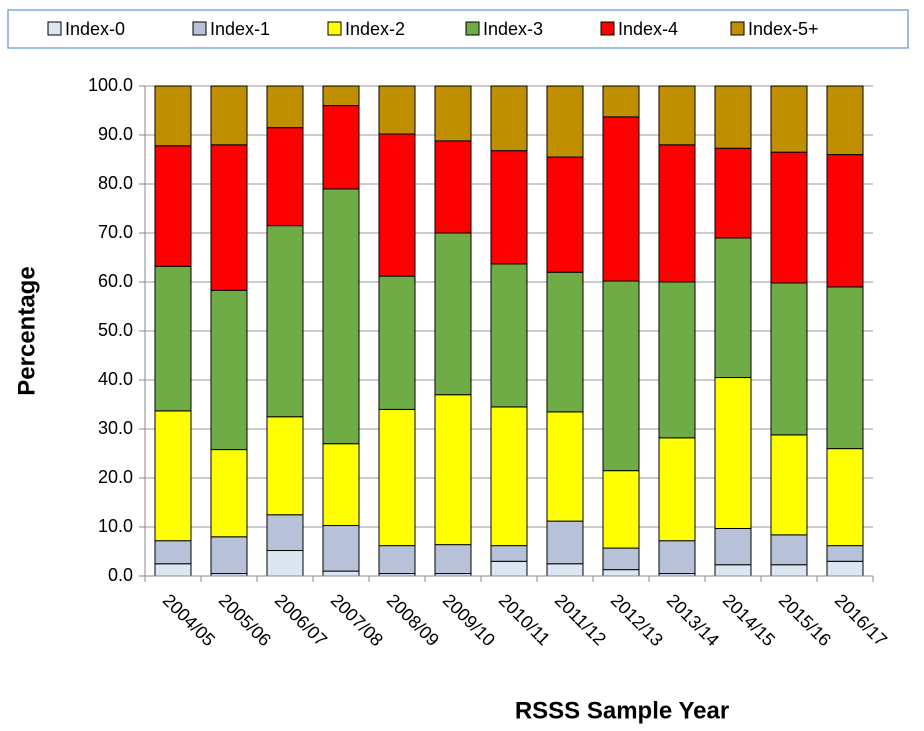 This screenshot has height=731, width=924. What do you see at coordinates (120, 575) in the screenshot?
I see `y-tick-label: 0.0` at bounding box center [120, 575].